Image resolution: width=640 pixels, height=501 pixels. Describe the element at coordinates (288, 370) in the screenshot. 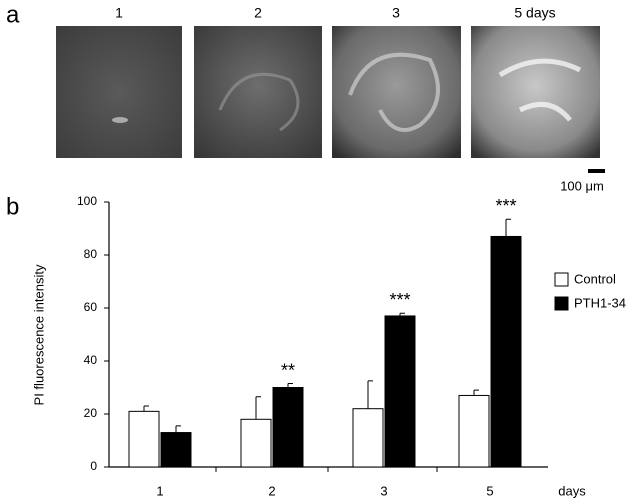

I see `significance: **` at that location.